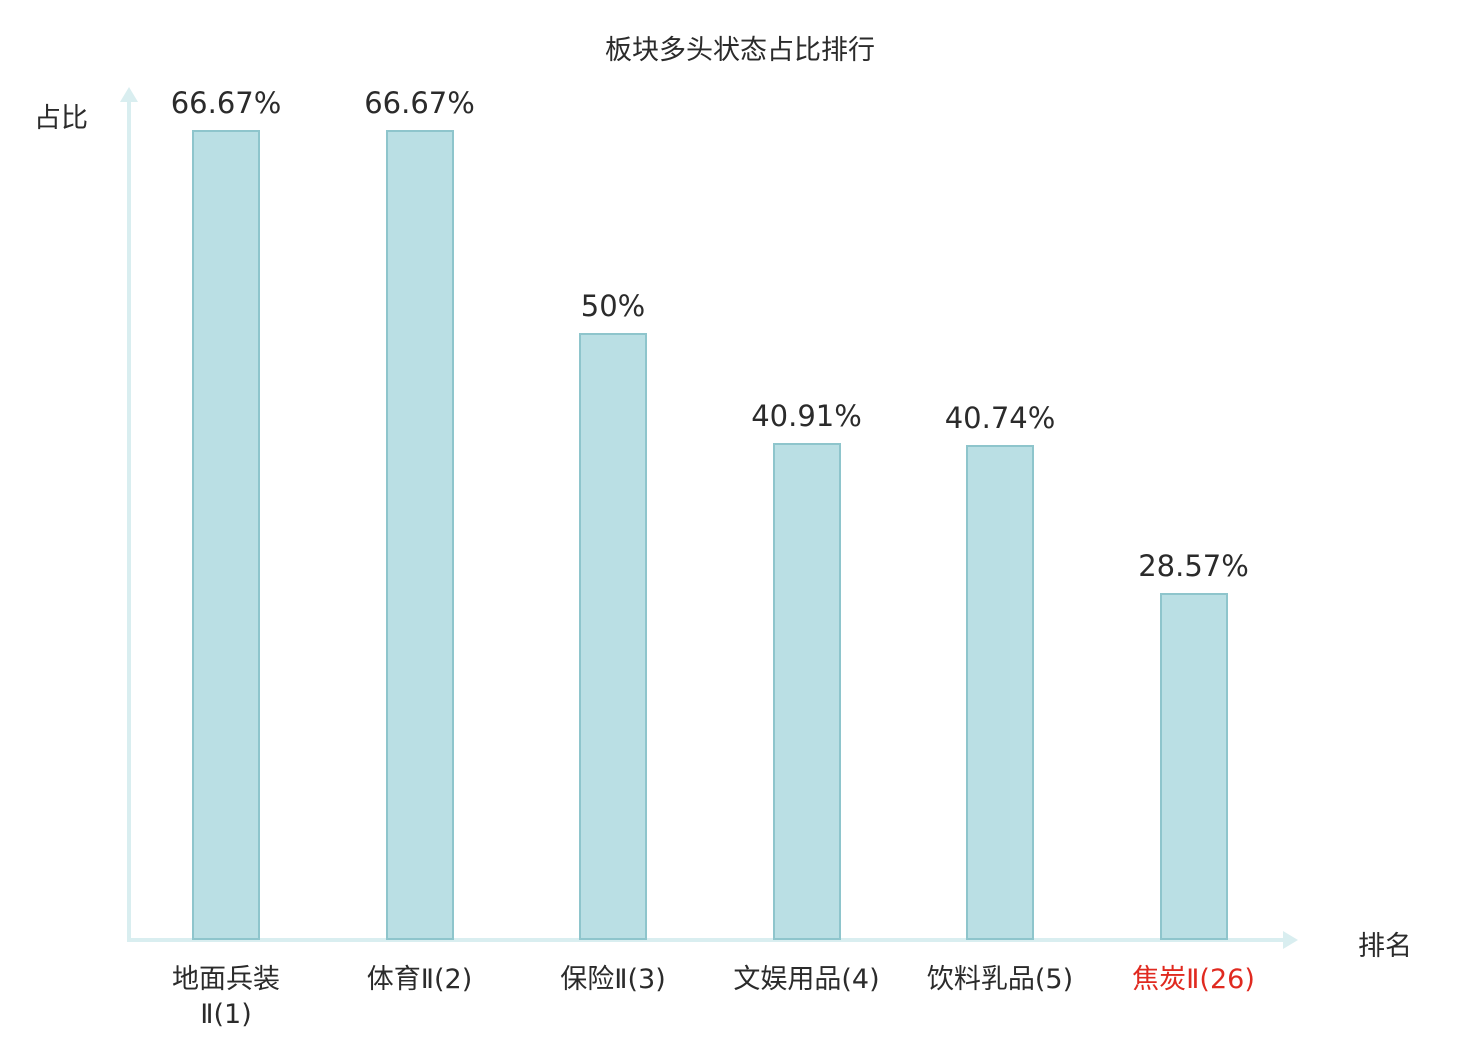 Image resolution: width=1480 pixels, height=1040 pixels. What do you see at coordinates (129, 514) in the screenshot?
I see `y-axis-line` at bounding box center [129, 514].